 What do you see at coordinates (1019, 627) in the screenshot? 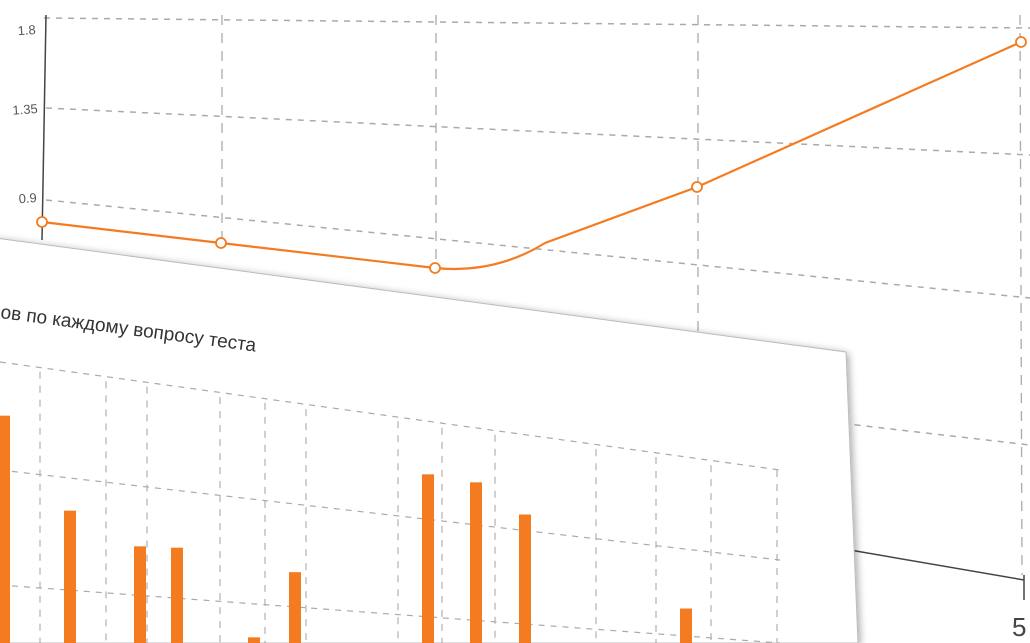
I see `x-tick-label: 5` at bounding box center [1019, 627].